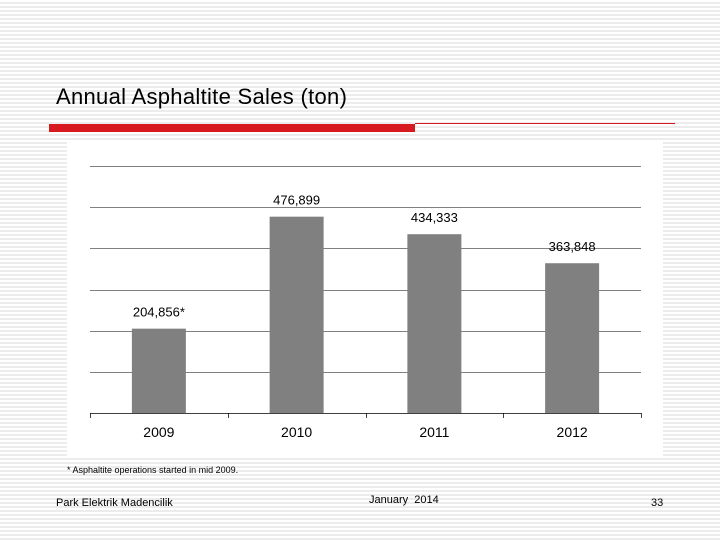 The width and height of the screenshot is (720, 540). What do you see at coordinates (114, 503) in the screenshot?
I see `footer-company: Park Elektrik Madencilik` at bounding box center [114, 503].